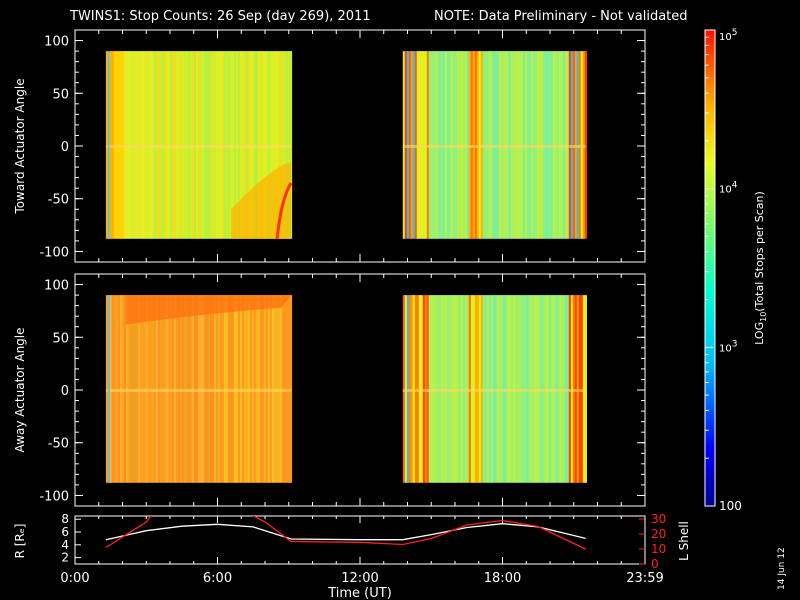  I want to click on preliminary-note: NOTE: Data Preliminary - Not validated, so click(561, 16).